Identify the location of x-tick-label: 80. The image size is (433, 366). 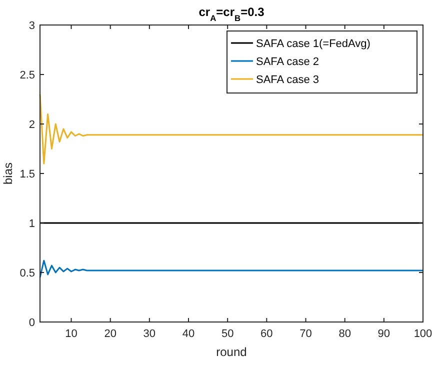
(344, 334).